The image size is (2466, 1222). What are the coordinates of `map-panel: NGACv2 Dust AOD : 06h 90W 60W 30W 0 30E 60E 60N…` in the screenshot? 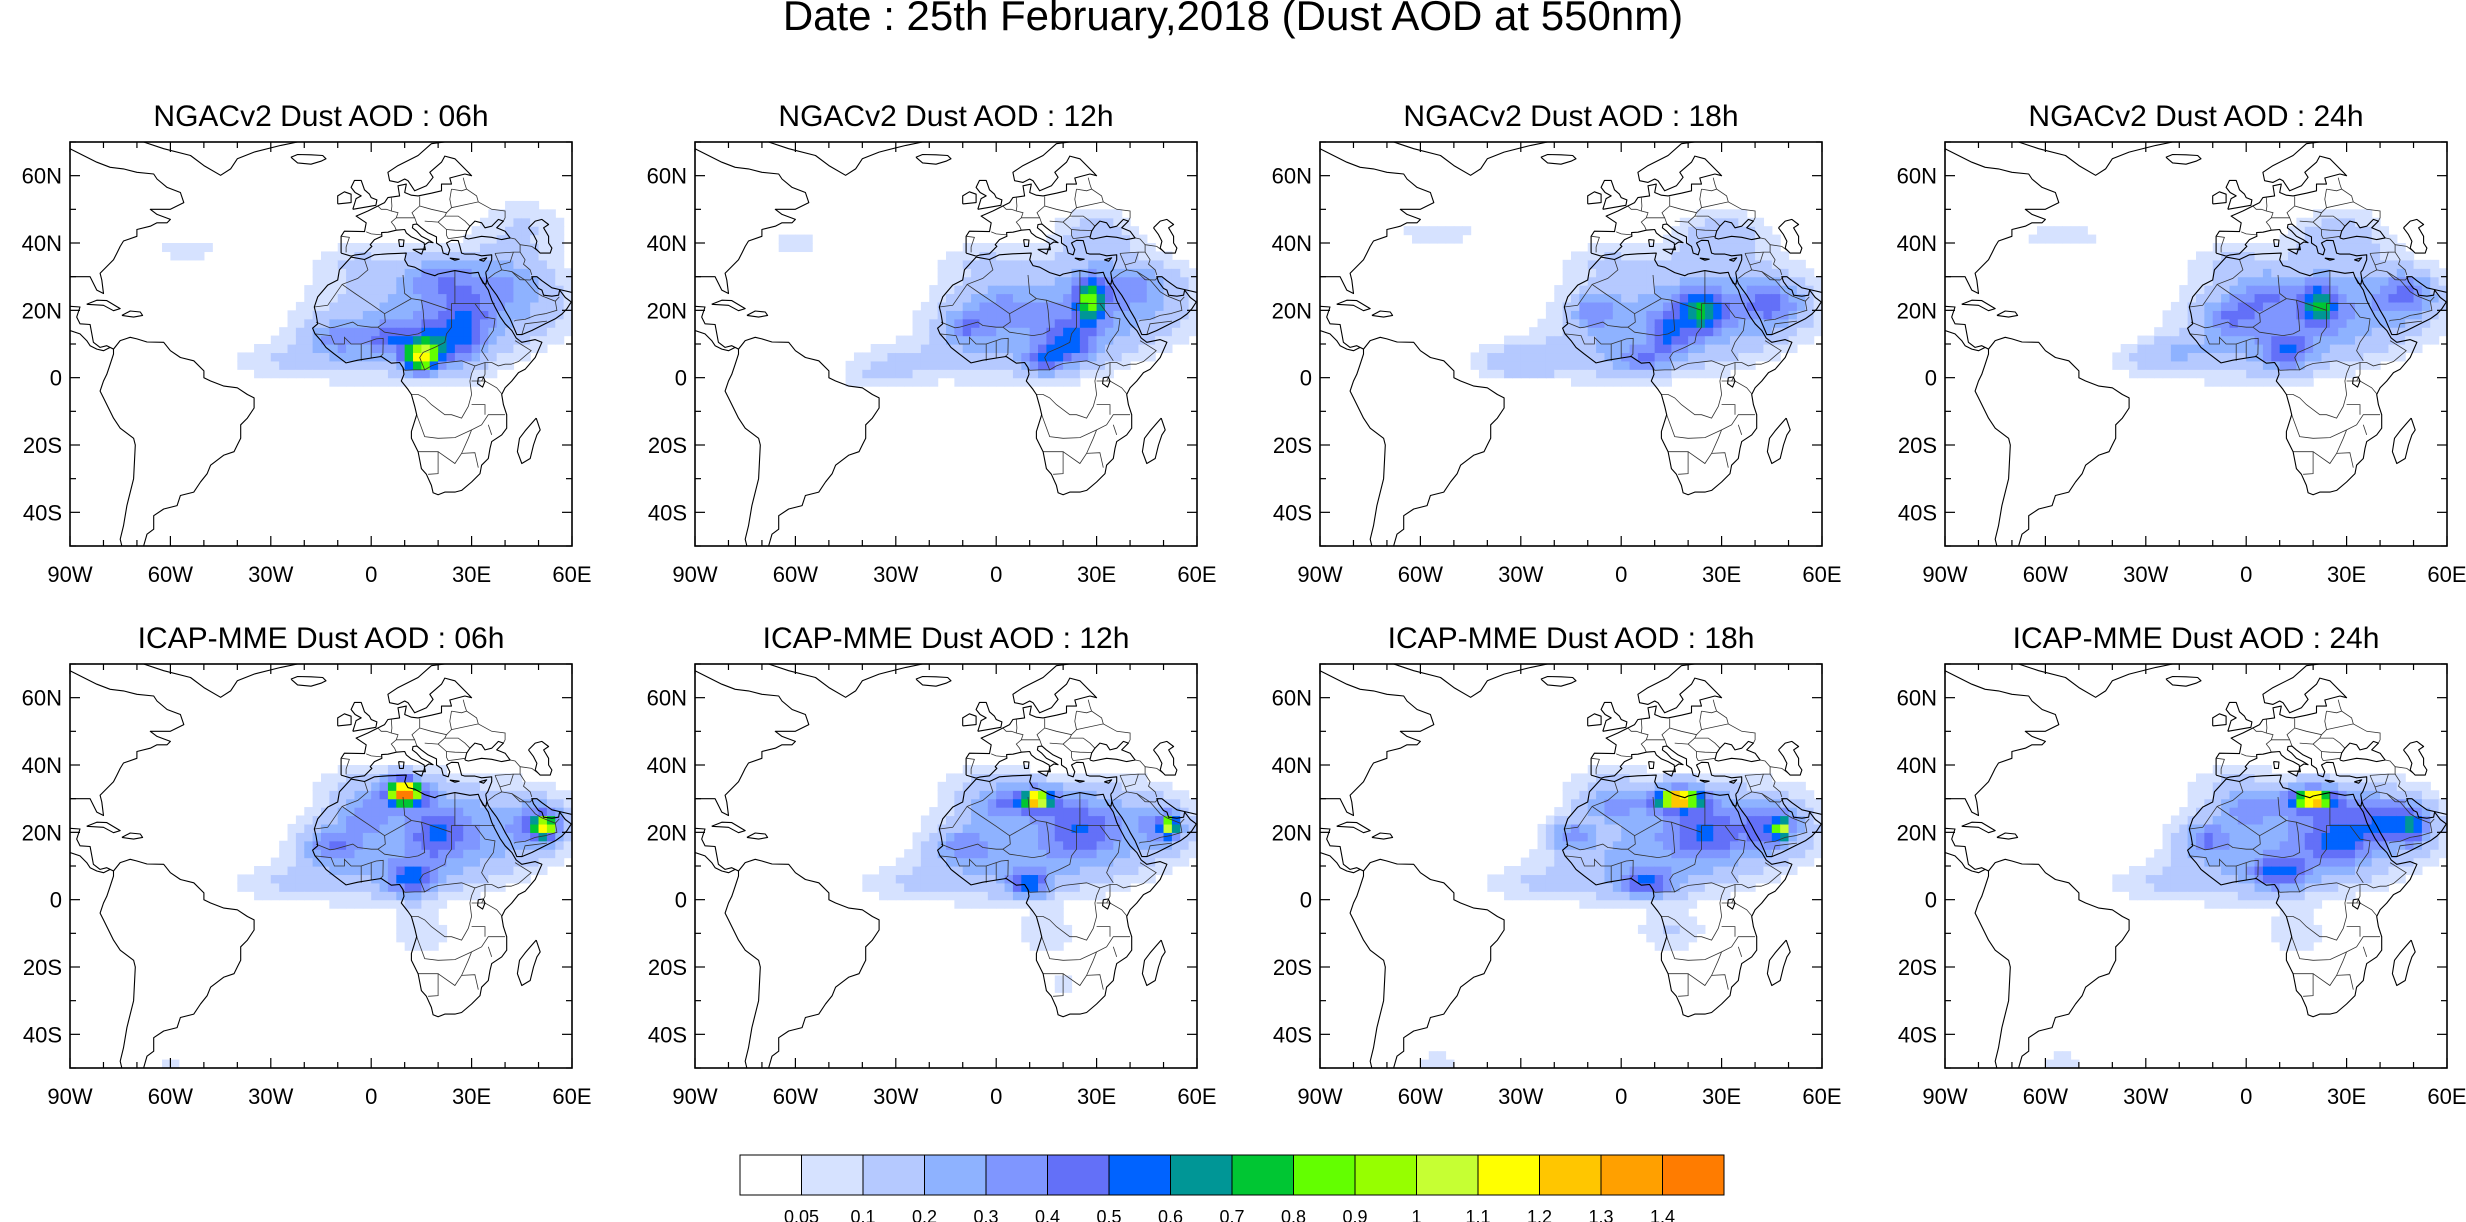 It's located at (307, 343).